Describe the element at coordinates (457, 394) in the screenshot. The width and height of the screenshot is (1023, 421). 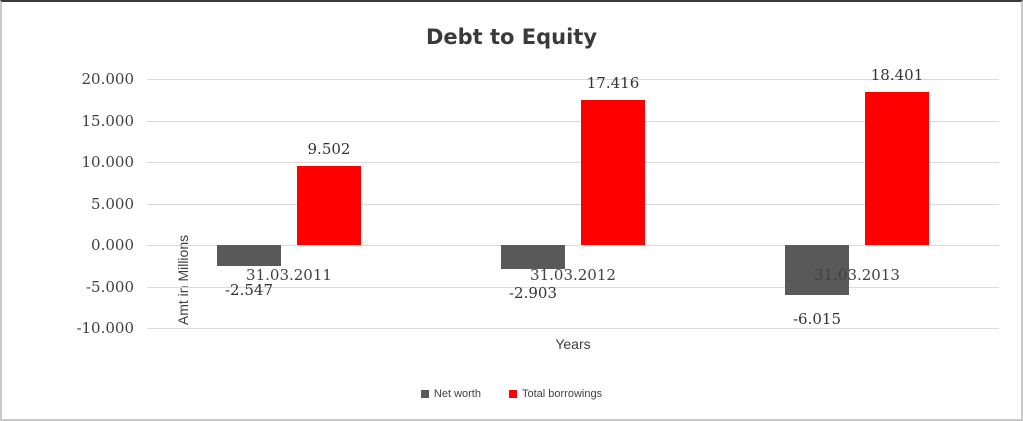
I see `legend-label: Net worth` at that location.